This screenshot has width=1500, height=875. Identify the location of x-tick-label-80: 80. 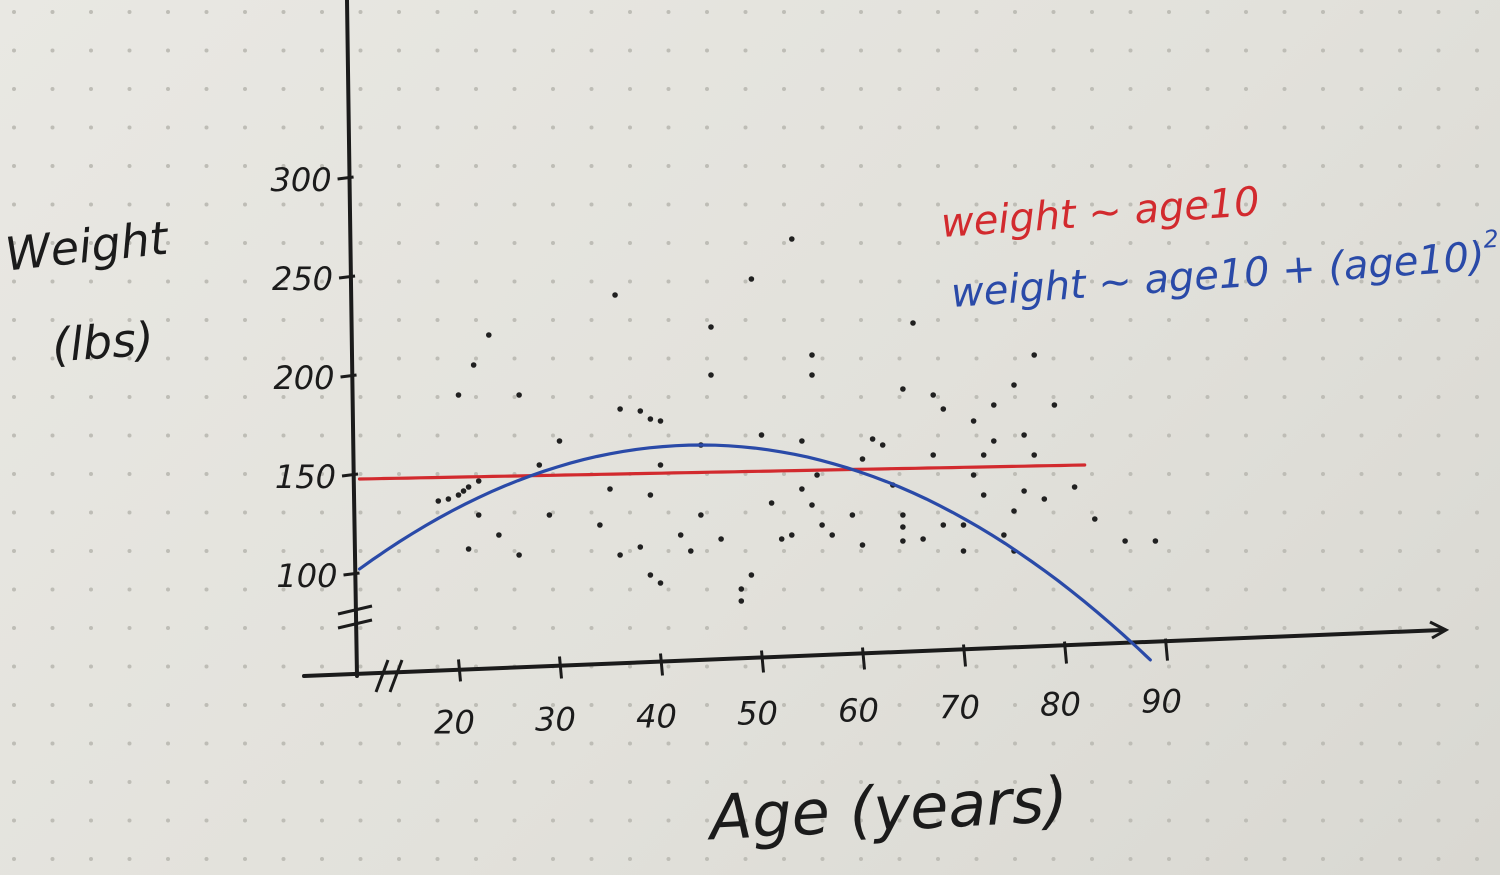
(1060, 705).